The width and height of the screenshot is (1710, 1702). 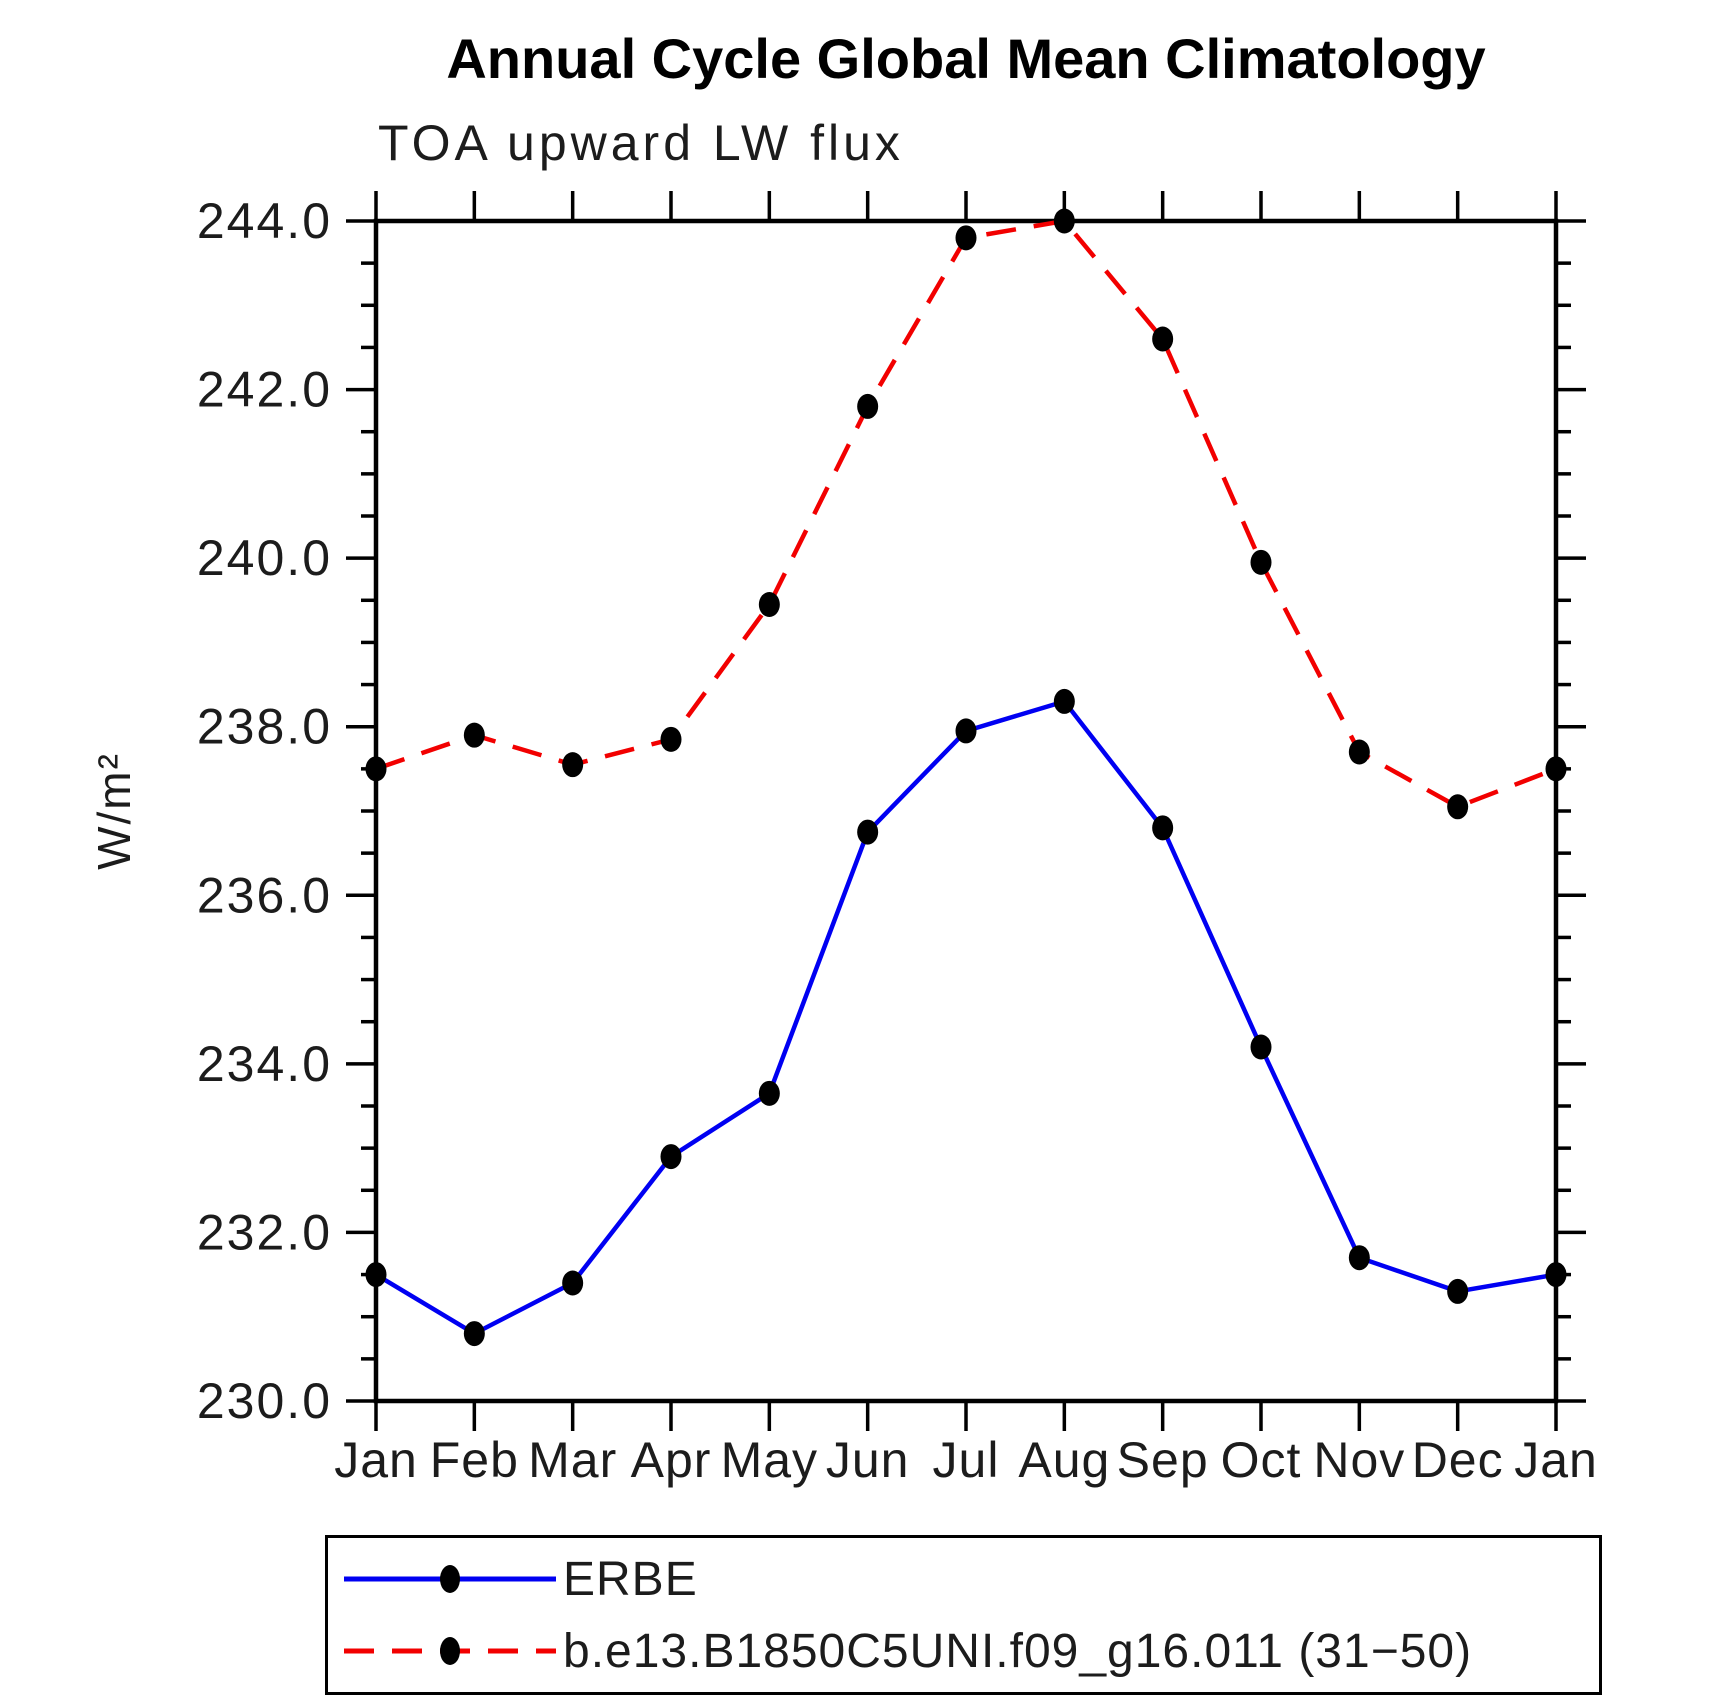 I want to click on legend-label-model: b.e13.B1850C5UNI.f09_g16.011 (31−50), so click(x=1018, y=1651).